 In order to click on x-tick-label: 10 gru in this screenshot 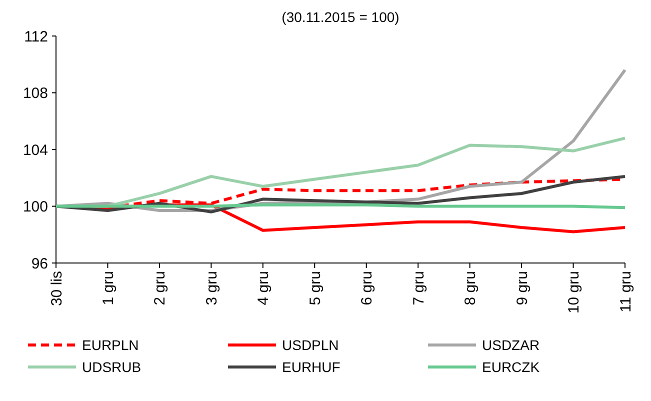, I will do `click(574, 292)`.